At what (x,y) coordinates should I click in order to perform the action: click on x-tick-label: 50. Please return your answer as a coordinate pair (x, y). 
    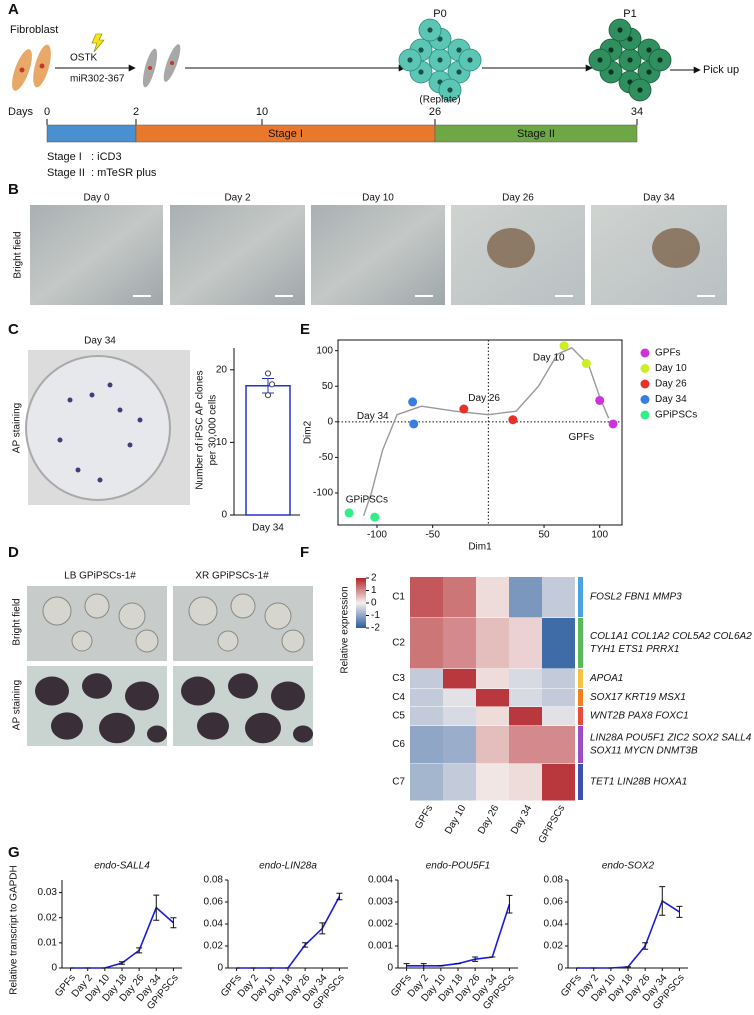
    Looking at the image, I should click on (544, 535).